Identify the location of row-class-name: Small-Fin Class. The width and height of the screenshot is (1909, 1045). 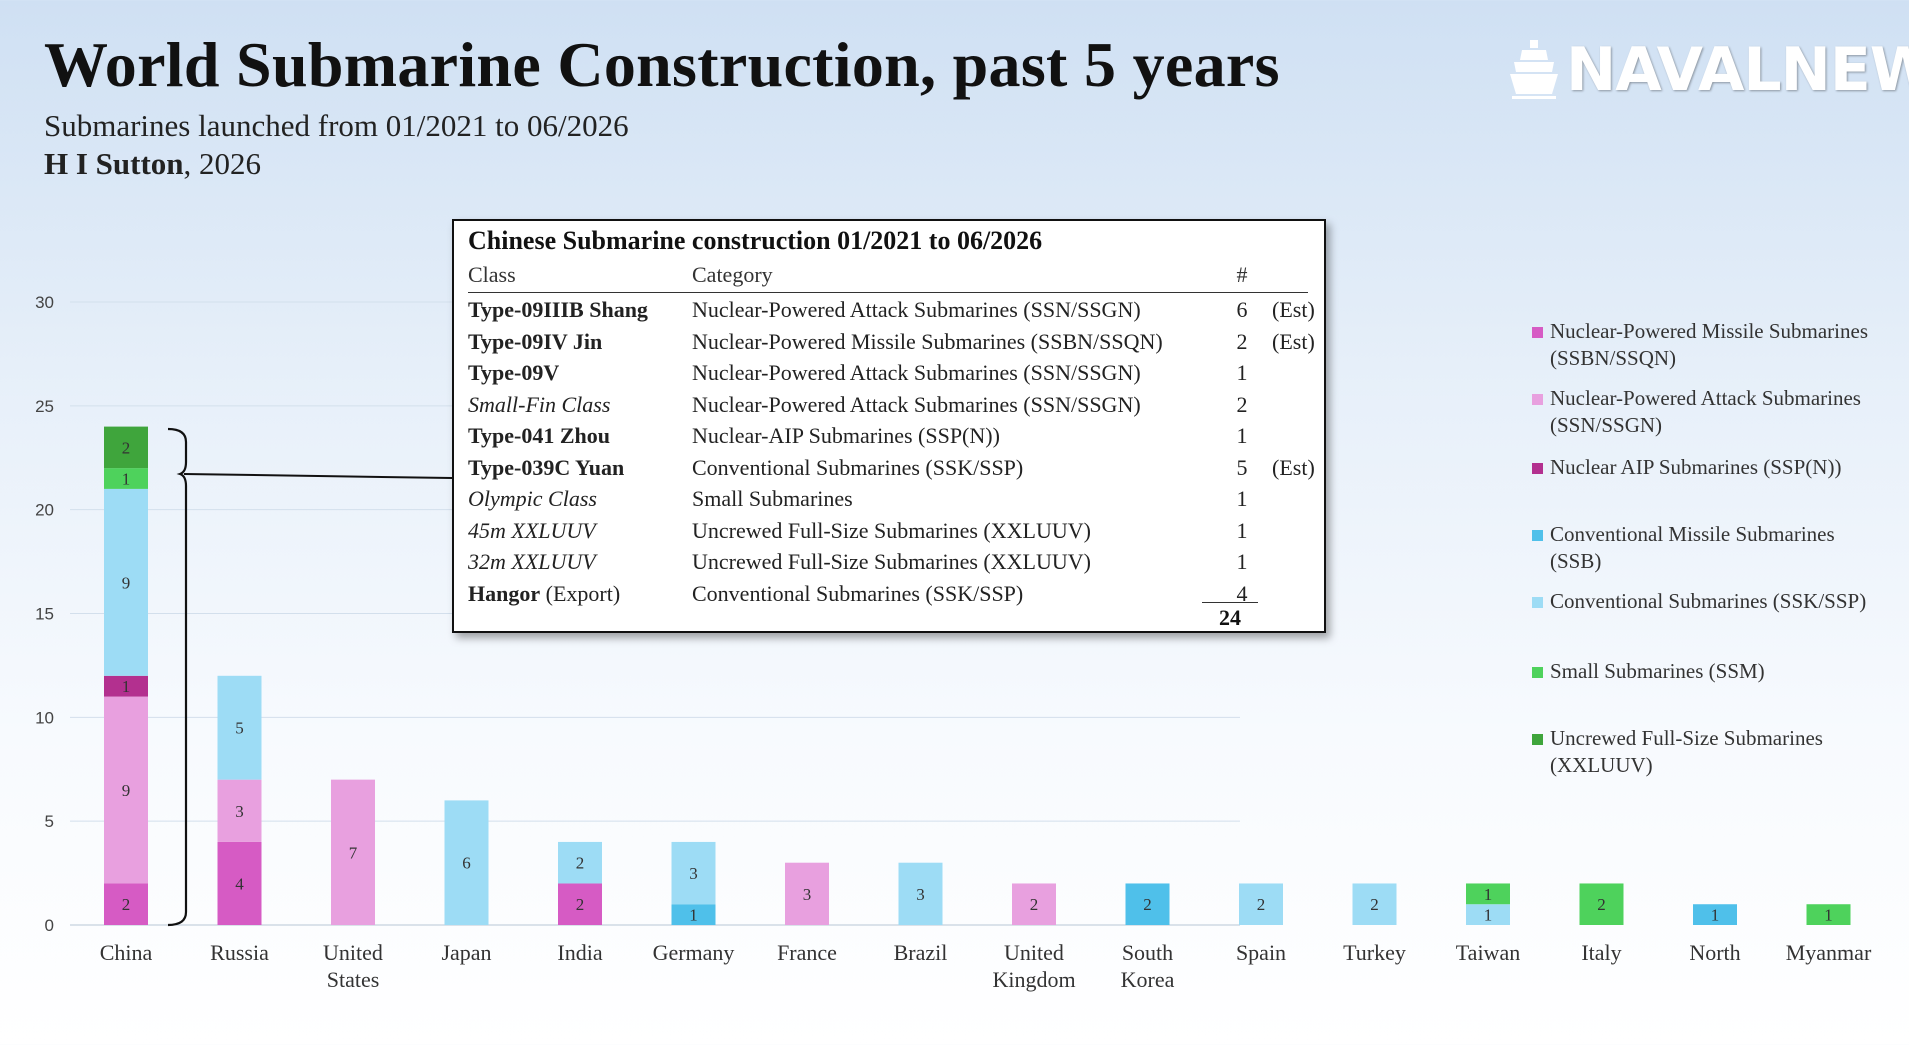
(539, 404).